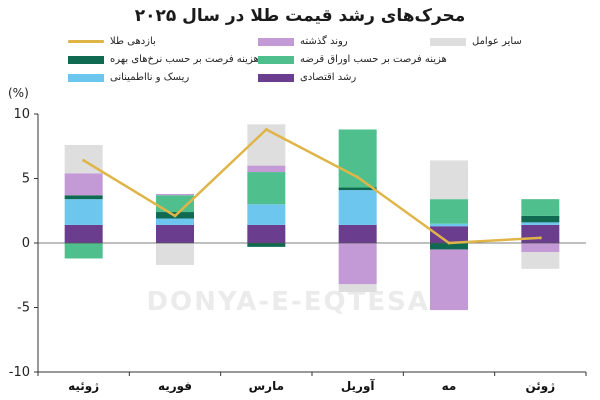 The image size is (600, 400). Describe the element at coordinates (83, 386) in the screenshot. I see `x-tick-label: ژوئیه` at that location.